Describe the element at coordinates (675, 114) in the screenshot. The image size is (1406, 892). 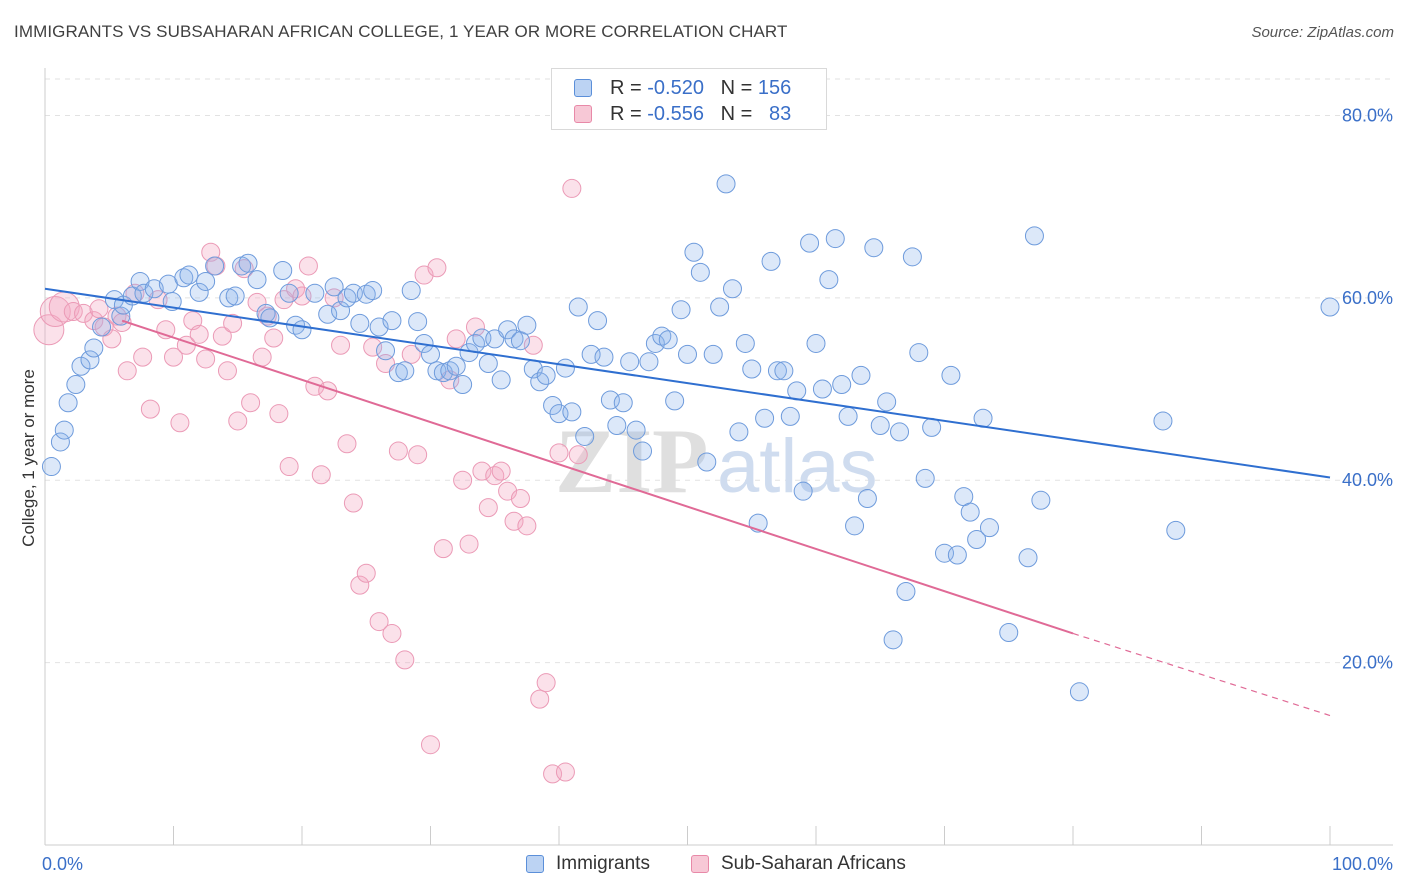
I see `r-value-subsaharan: -0.556` at that location.